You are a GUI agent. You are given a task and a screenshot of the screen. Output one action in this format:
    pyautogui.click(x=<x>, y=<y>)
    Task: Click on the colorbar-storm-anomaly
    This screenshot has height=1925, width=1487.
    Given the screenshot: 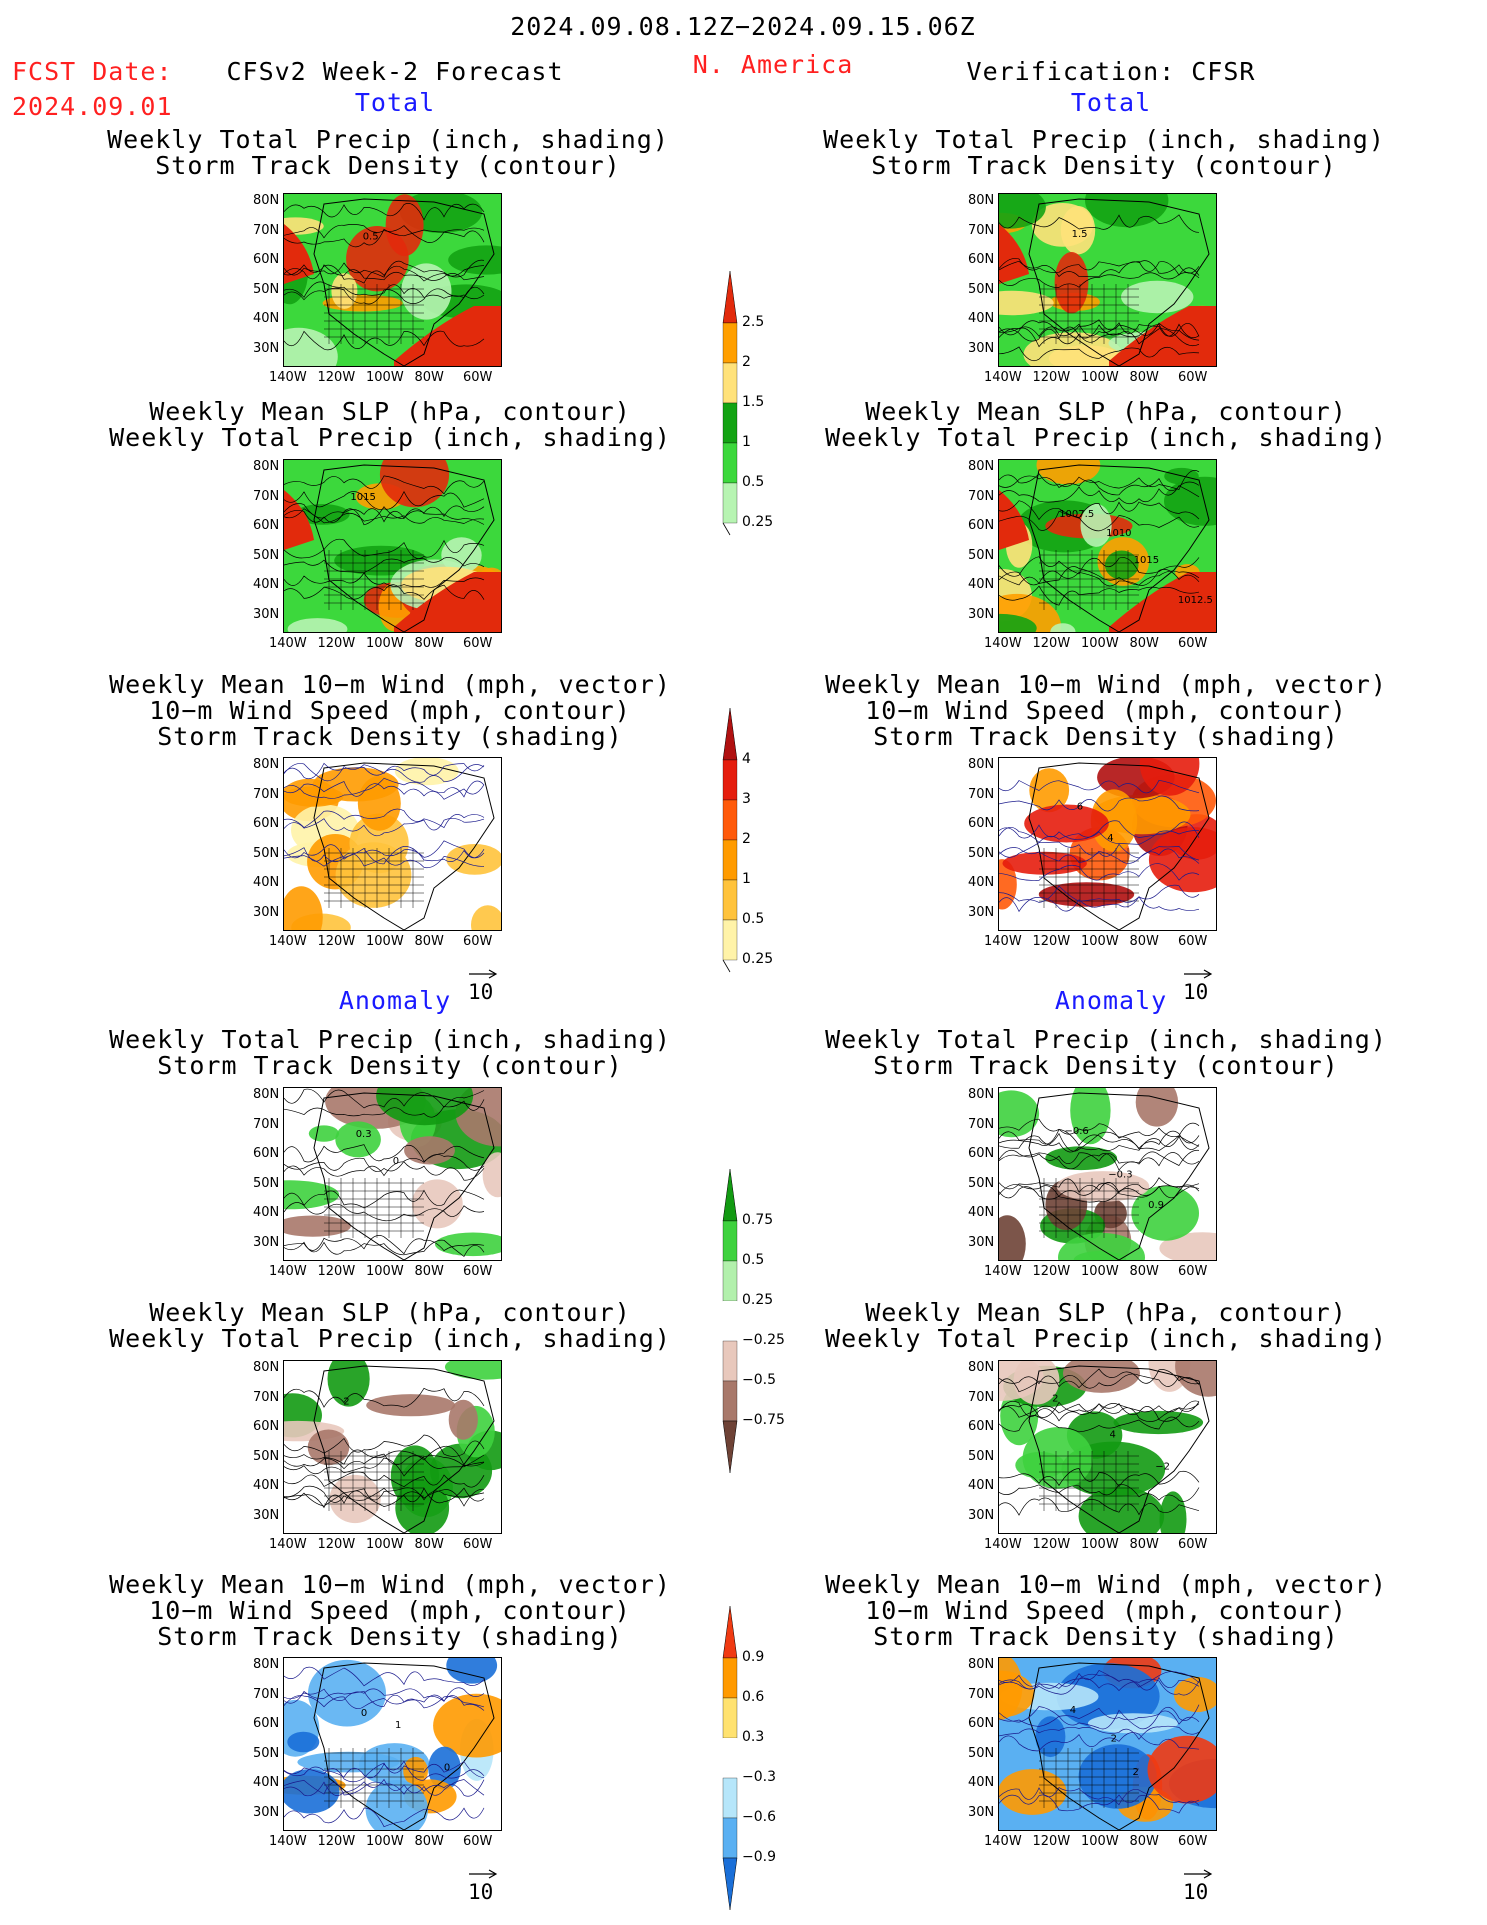 What is the action you would take?
    pyautogui.click(x=730, y=1760)
    